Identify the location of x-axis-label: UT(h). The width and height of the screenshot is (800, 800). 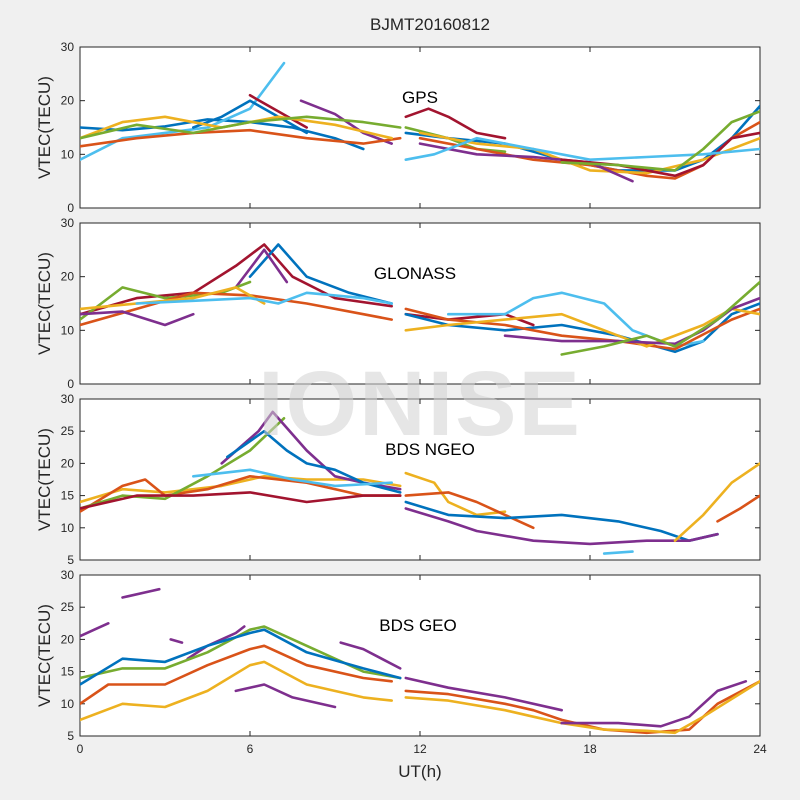
(419, 771).